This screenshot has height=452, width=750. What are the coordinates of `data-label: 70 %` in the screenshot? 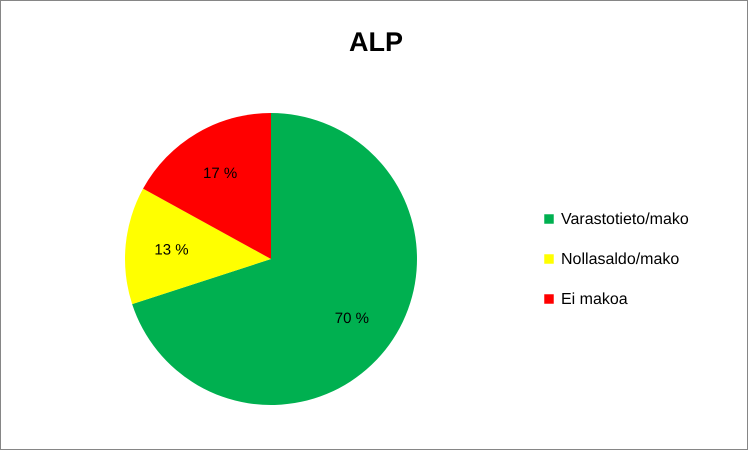 It's located at (352, 318).